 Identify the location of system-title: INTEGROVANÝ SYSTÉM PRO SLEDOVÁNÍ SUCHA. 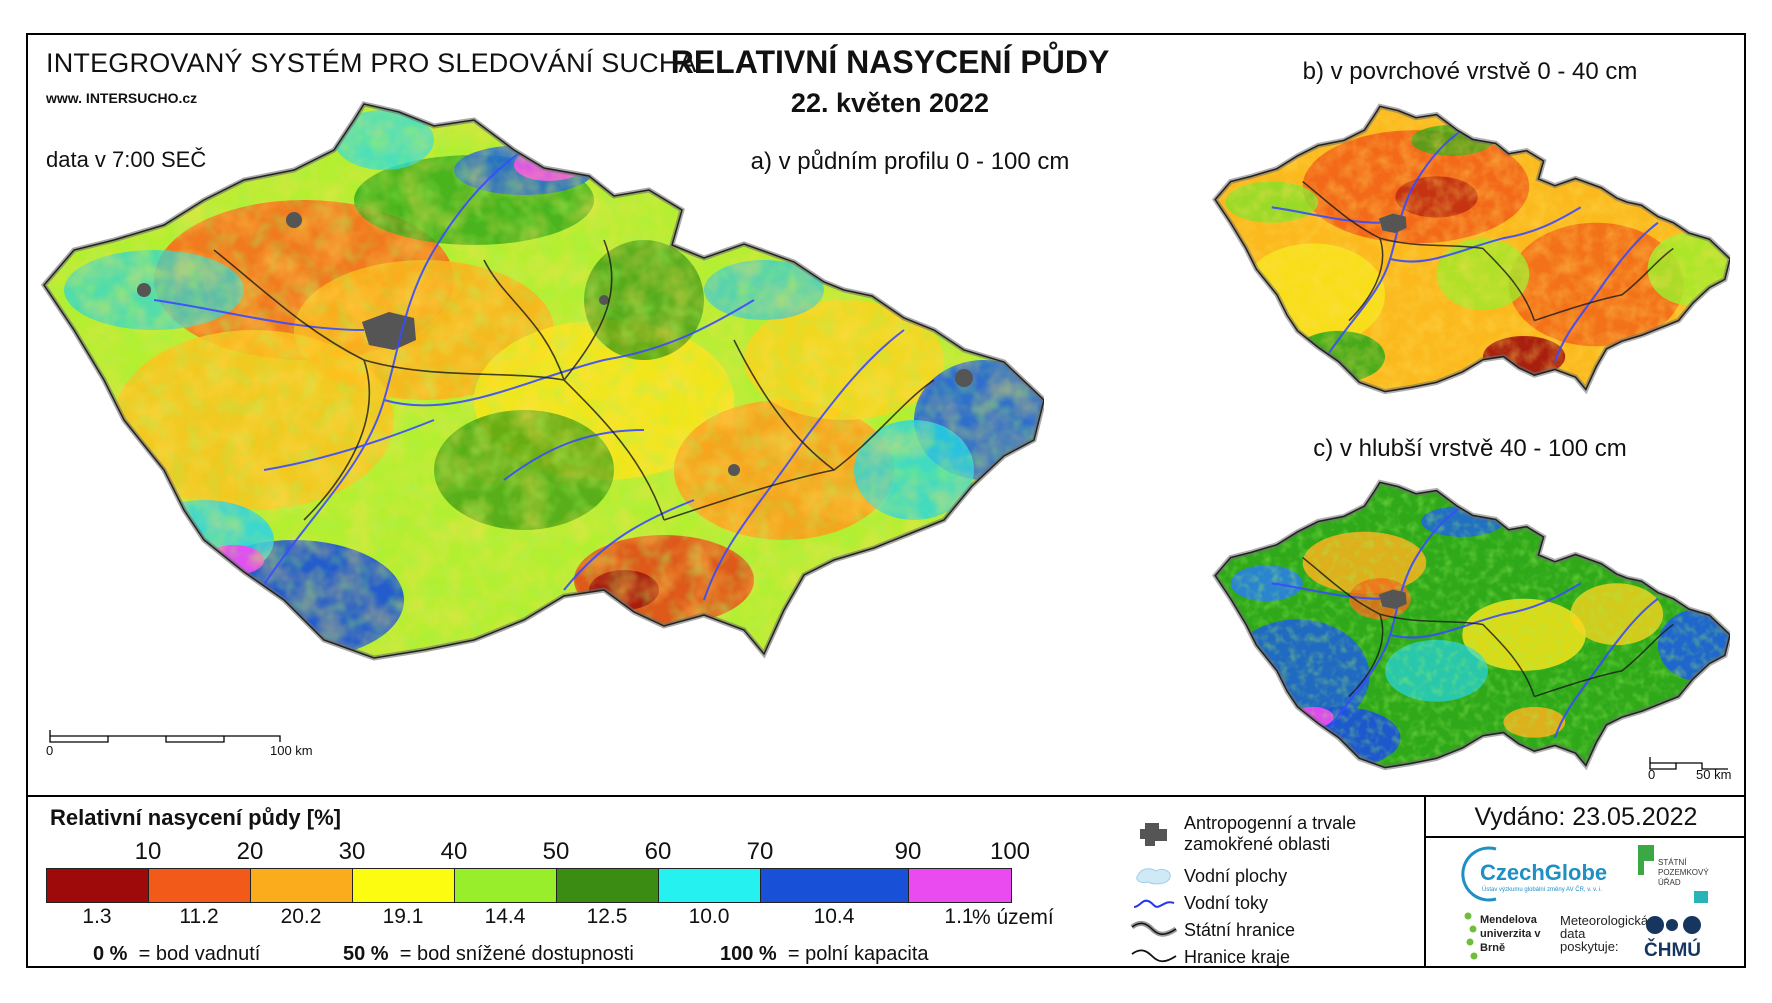
(371, 63).